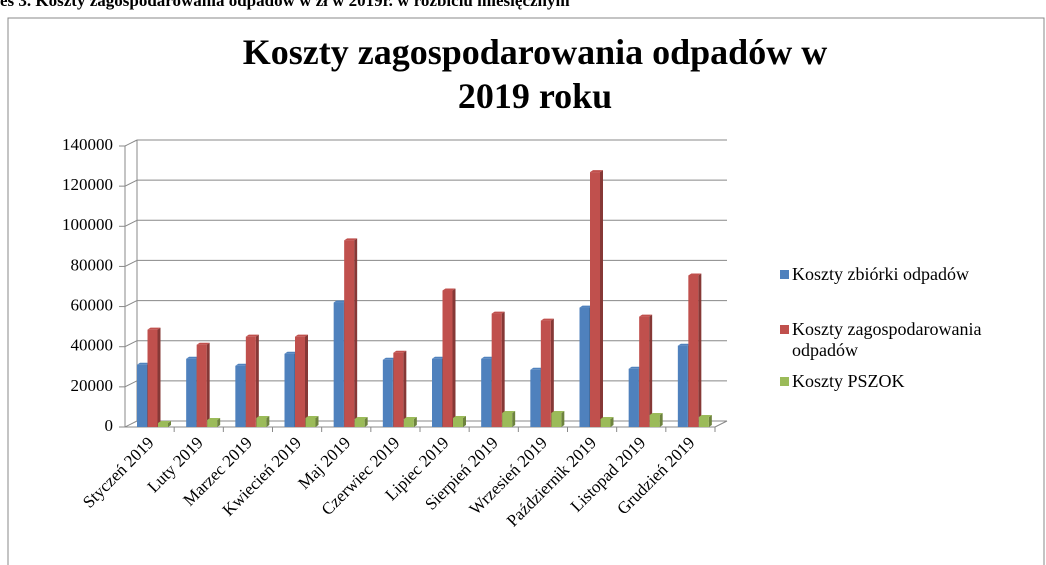  What do you see at coordinates (721, 424) in the screenshot?
I see `floor-edge` at bounding box center [721, 424].